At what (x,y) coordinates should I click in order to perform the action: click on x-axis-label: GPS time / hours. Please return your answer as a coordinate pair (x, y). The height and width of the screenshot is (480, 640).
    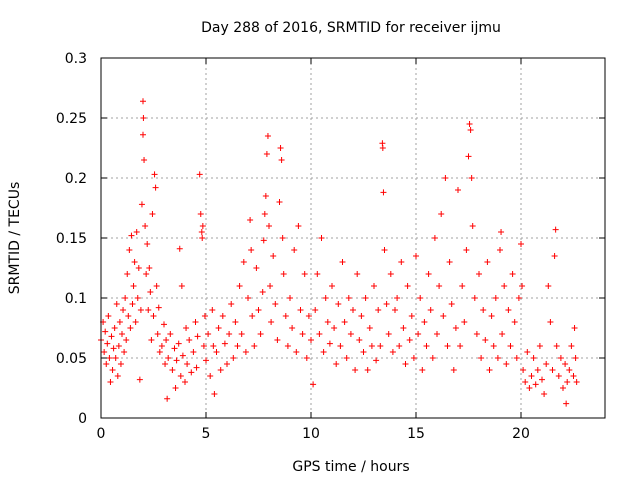
    Looking at the image, I should click on (350, 467).